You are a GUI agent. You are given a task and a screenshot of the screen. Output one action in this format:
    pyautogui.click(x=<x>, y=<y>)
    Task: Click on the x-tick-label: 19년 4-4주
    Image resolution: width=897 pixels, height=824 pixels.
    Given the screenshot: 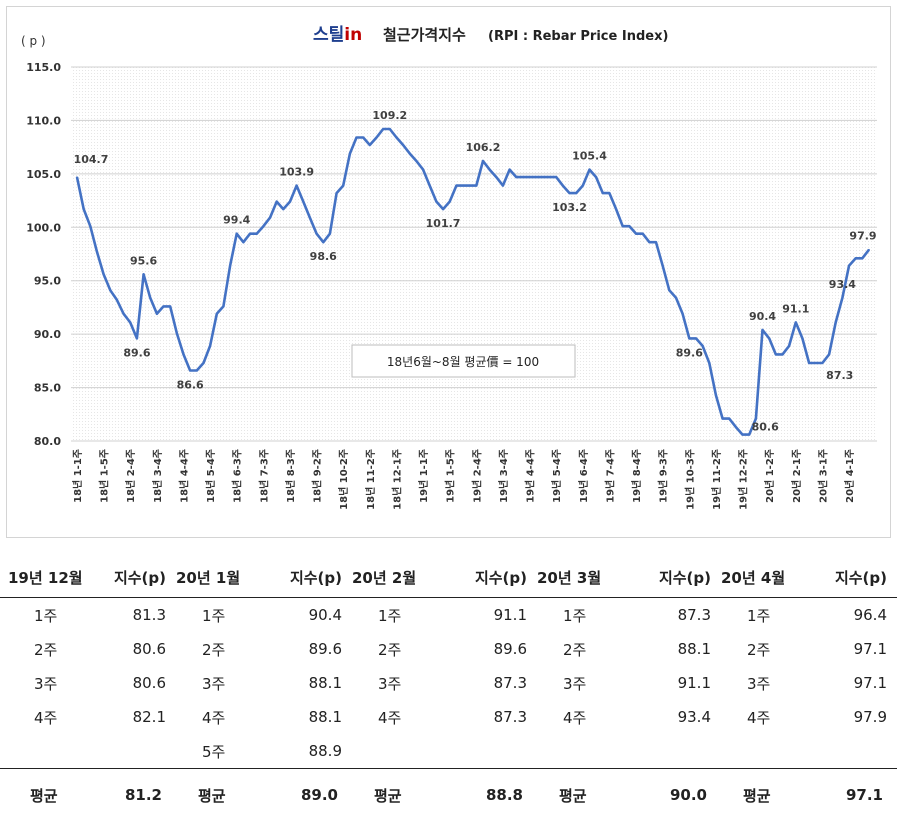 What is the action you would take?
    pyautogui.click(x=530, y=476)
    